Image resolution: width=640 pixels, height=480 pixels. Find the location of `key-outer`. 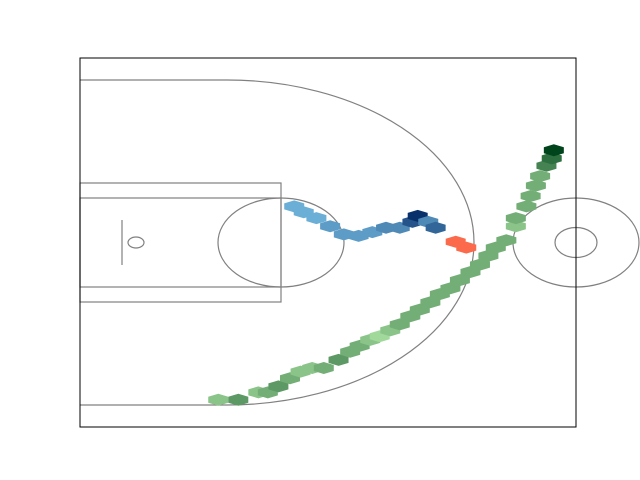

key-outer is located at coordinates (180, 242).